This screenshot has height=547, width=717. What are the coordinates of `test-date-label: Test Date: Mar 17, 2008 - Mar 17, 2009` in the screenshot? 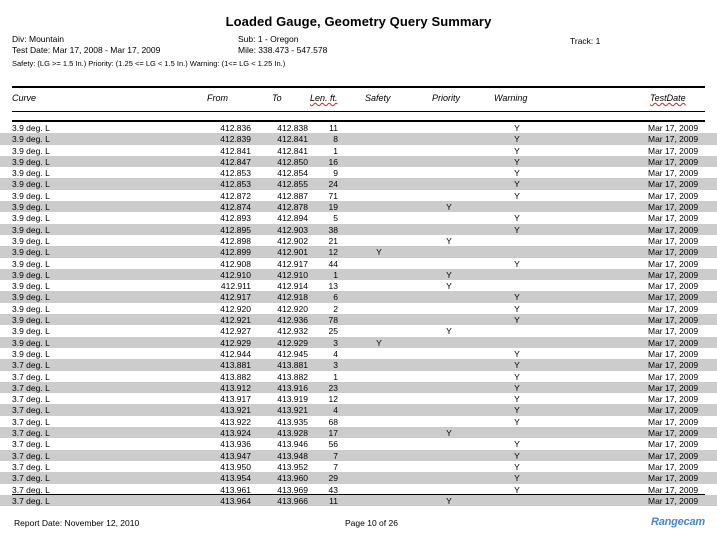 It's located at (86, 50).